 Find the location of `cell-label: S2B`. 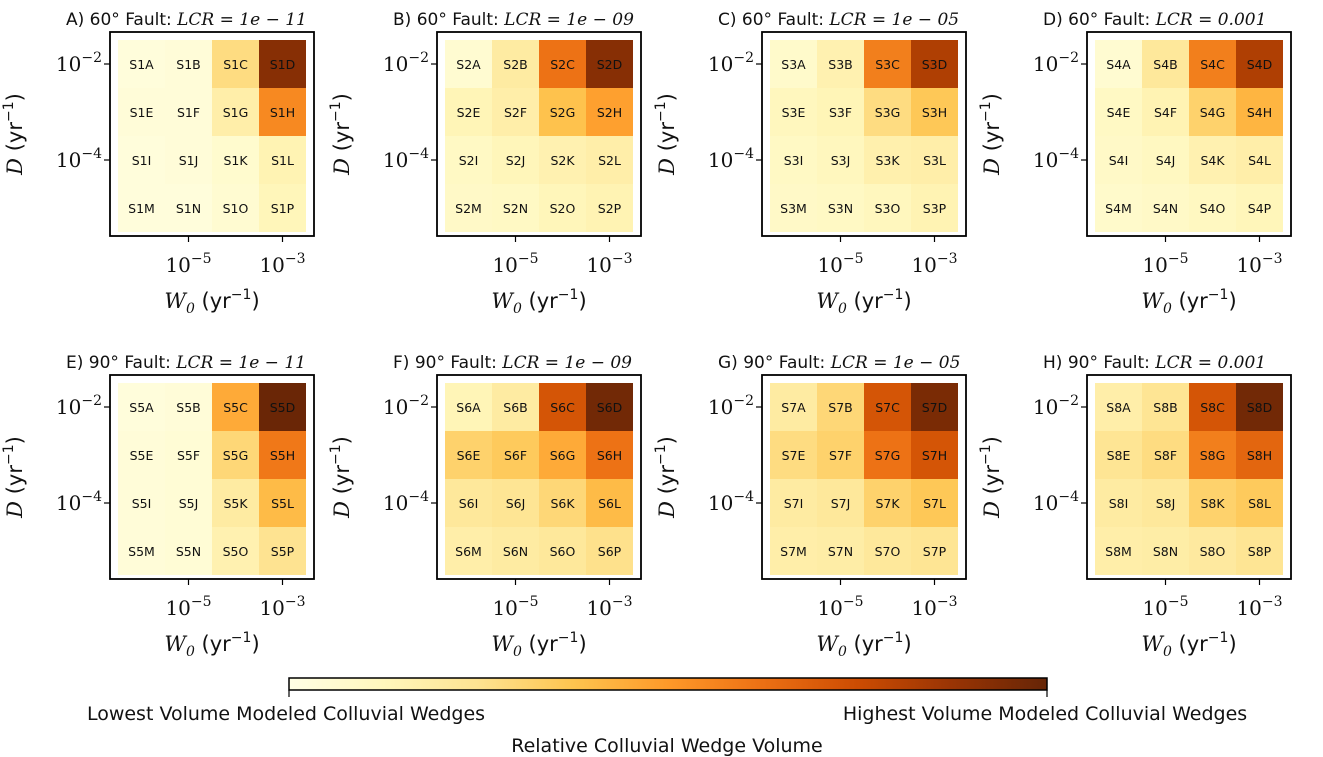

cell-label: S2B is located at coordinates (515, 64).